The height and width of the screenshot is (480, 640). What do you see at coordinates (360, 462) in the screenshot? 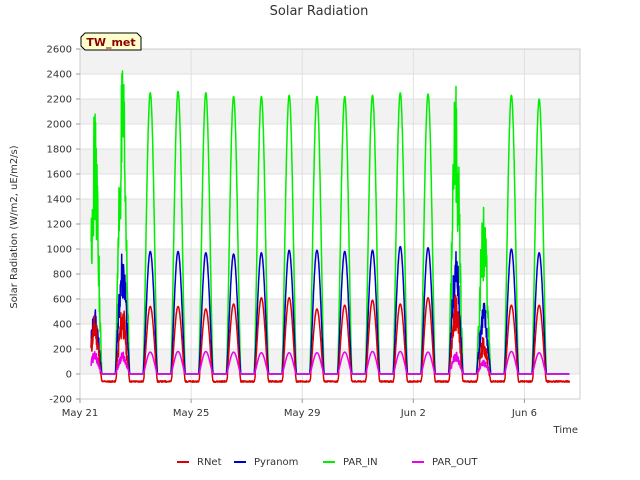
I see `legend-label: PAR_IN` at bounding box center [360, 462].